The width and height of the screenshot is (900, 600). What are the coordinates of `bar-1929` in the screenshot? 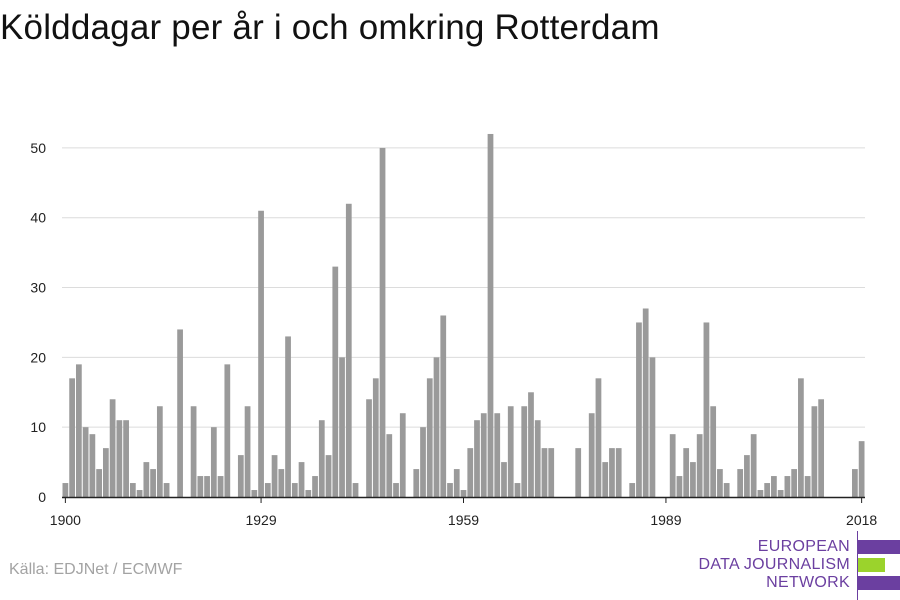 It's located at (261, 353).